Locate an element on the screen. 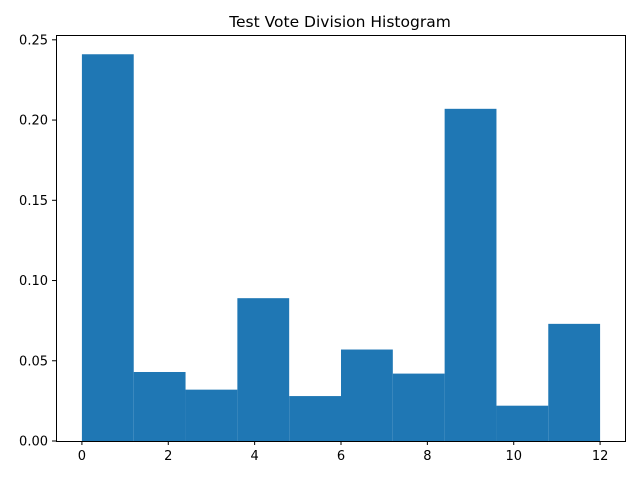 The width and height of the screenshot is (640, 480). y-tick-label: 0.20 is located at coordinates (33, 121).